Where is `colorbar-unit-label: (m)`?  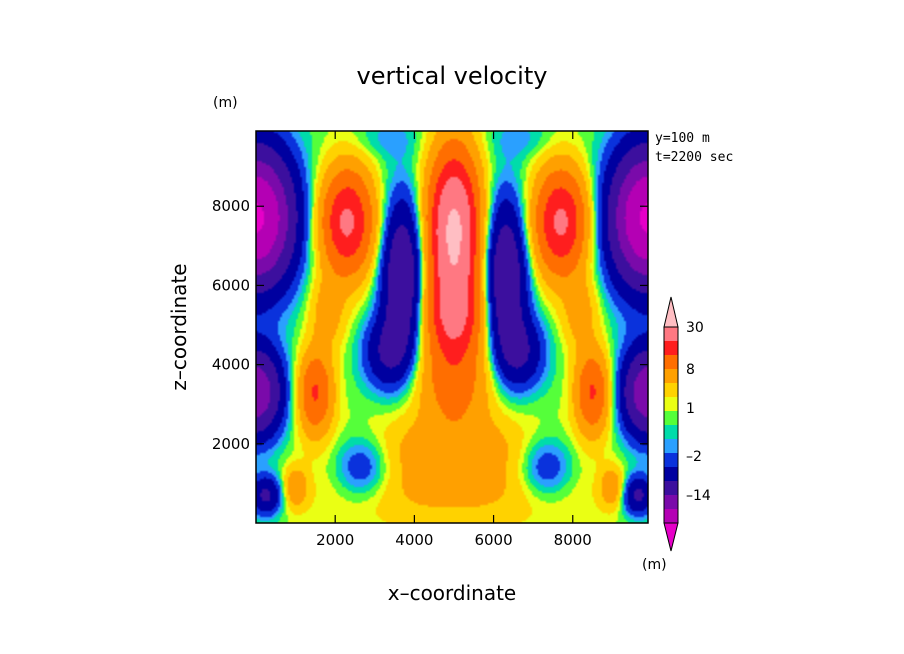 colorbar-unit-label: (m) is located at coordinates (654, 565).